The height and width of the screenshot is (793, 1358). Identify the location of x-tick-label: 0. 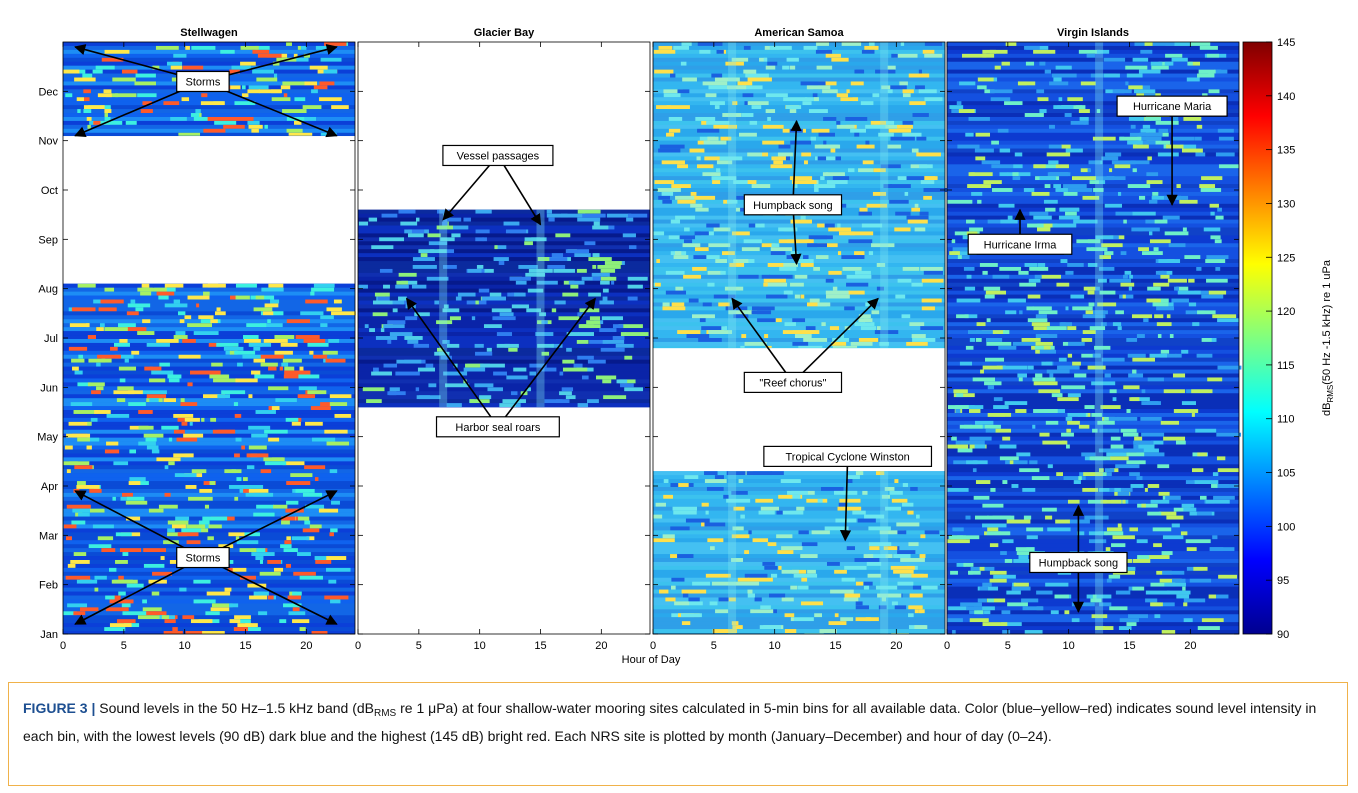
(63, 646).